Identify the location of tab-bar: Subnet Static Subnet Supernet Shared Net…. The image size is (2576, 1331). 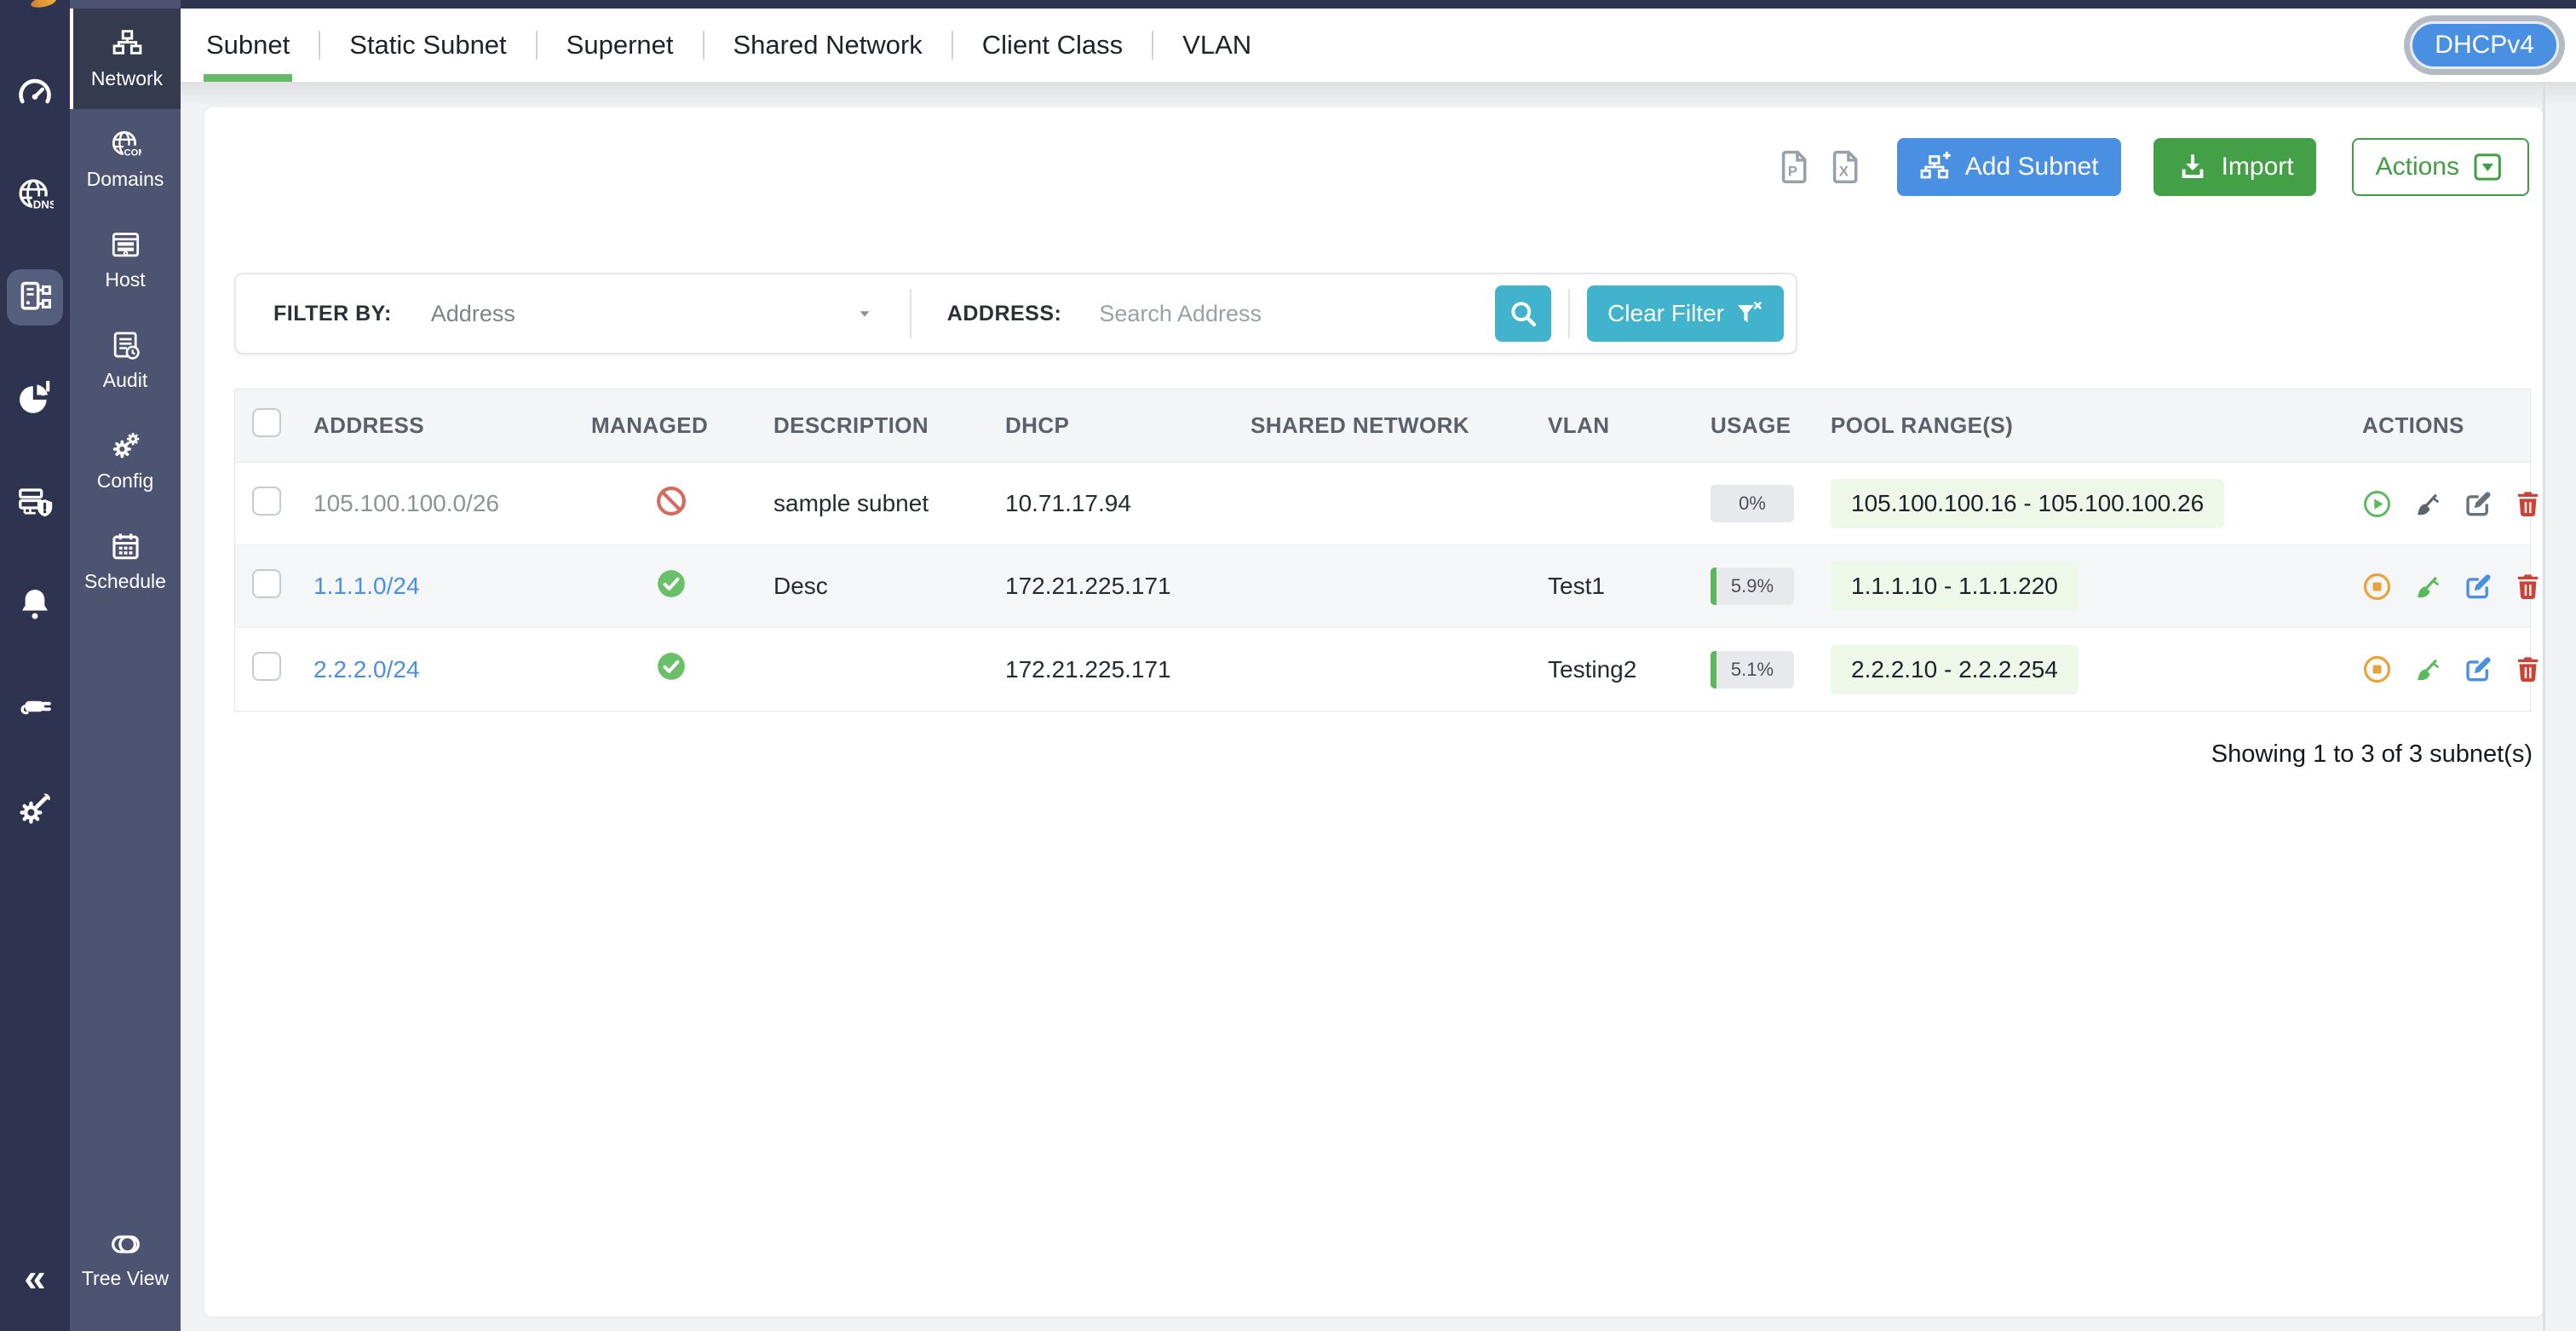
(1379, 45).